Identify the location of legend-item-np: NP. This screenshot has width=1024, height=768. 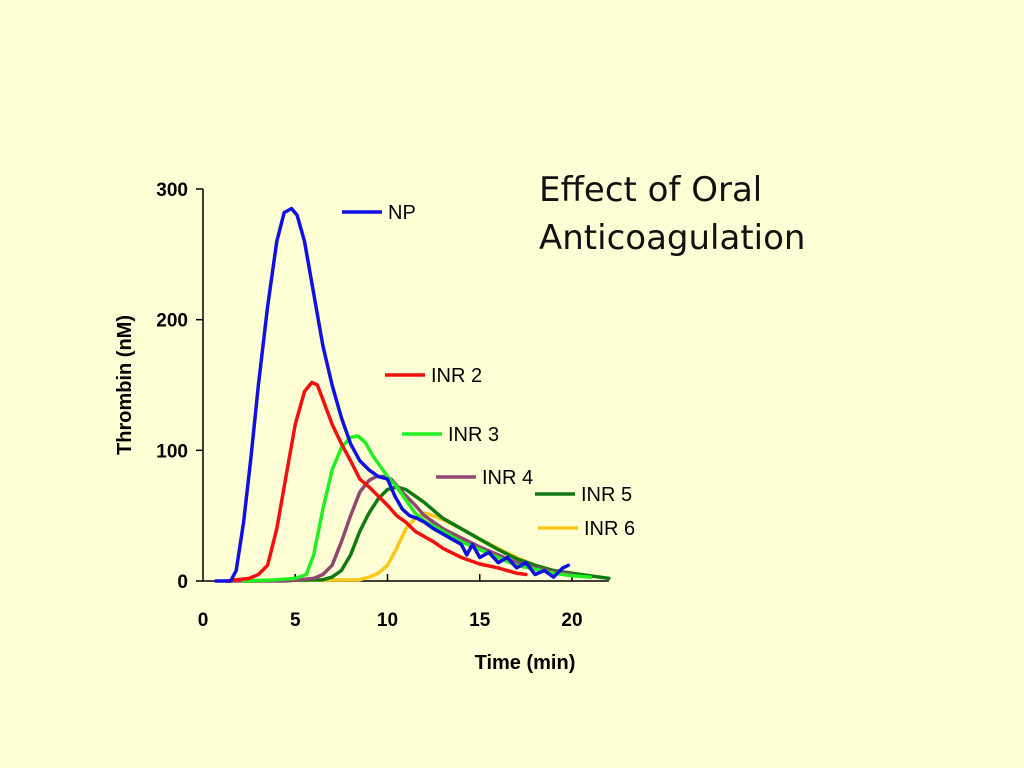
(379, 213).